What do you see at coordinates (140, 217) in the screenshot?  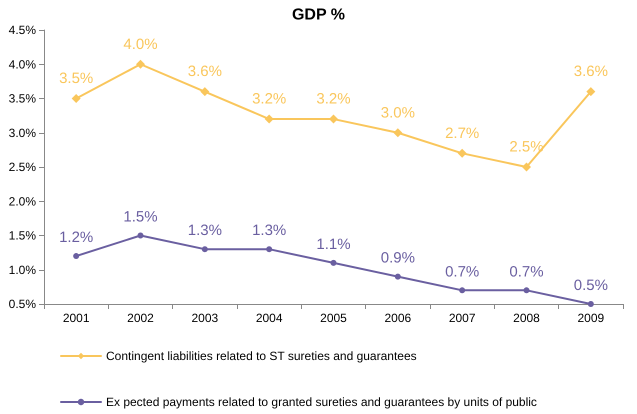 I see `data-label: 1.5%` at bounding box center [140, 217].